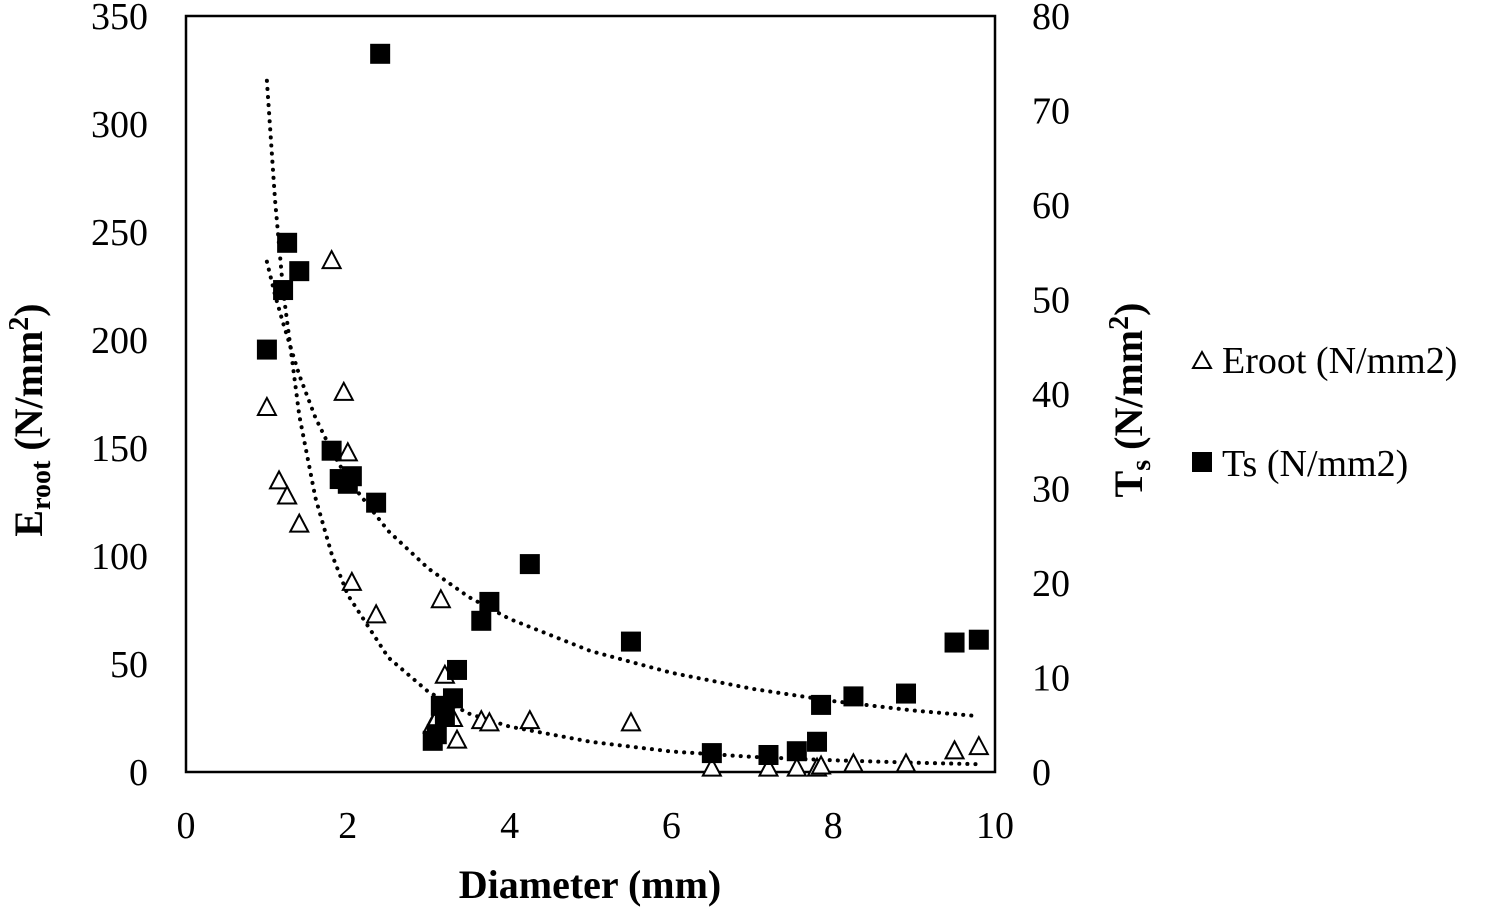 The image size is (1509, 909). What do you see at coordinates (509, 826) in the screenshot?
I see `x-tick-label: 4` at bounding box center [509, 826].